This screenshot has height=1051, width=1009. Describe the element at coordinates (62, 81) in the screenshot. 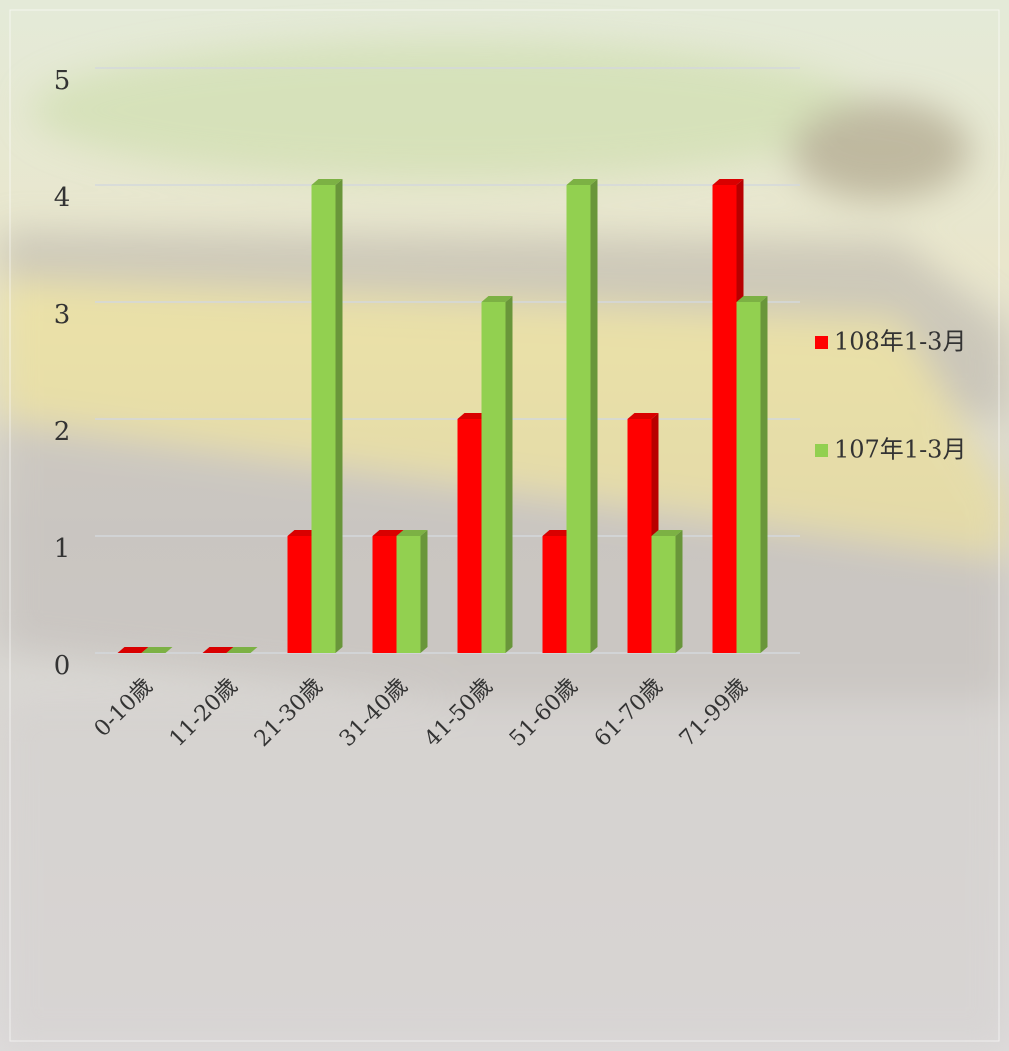

I see `y-tick-label: 5` at that location.